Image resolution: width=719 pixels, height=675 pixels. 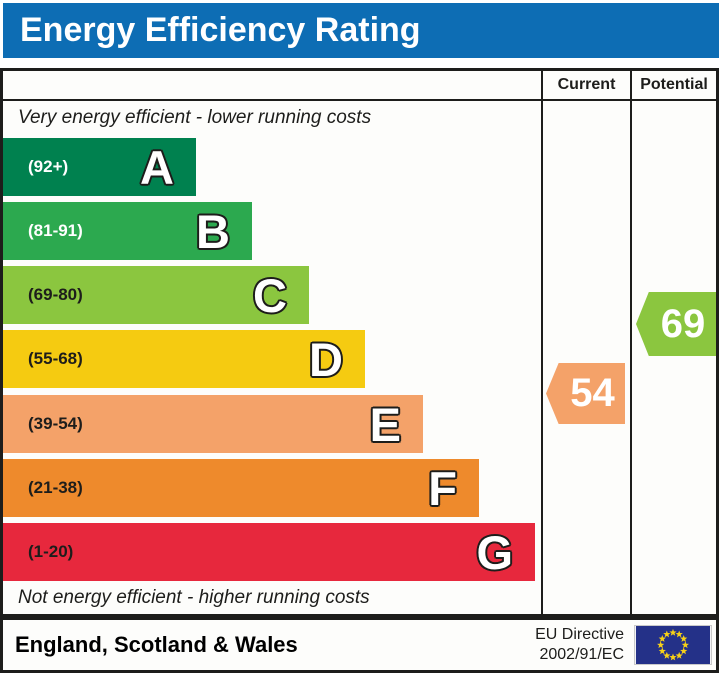 I want to click on current-rating-marker: 54, so click(x=585, y=393).